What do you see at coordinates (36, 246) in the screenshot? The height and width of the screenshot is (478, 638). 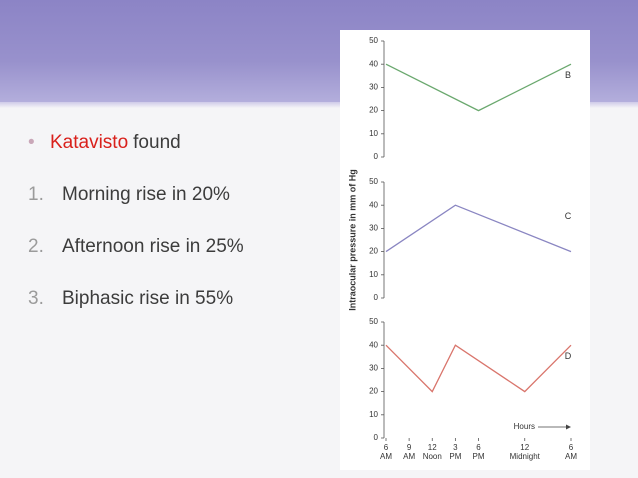 I see `item-number: 2.` at bounding box center [36, 246].